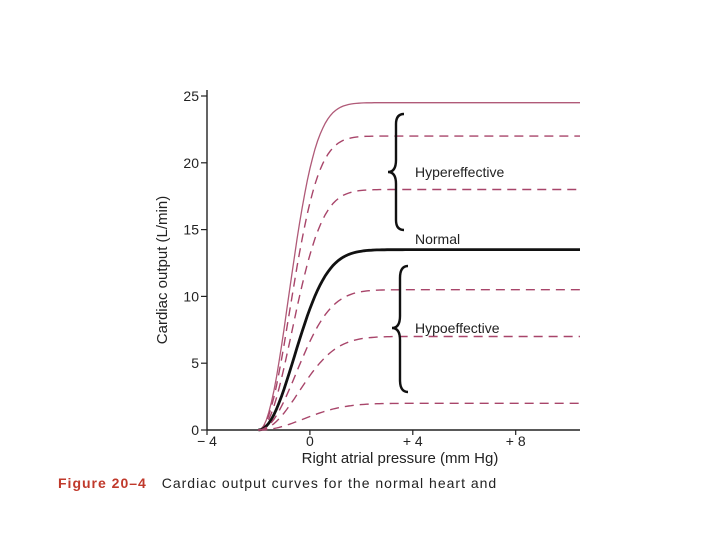  What do you see at coordinates (207, 441) in the screenshot?
I see `x-tick-label: − 4` at bounding box center [207, 441].